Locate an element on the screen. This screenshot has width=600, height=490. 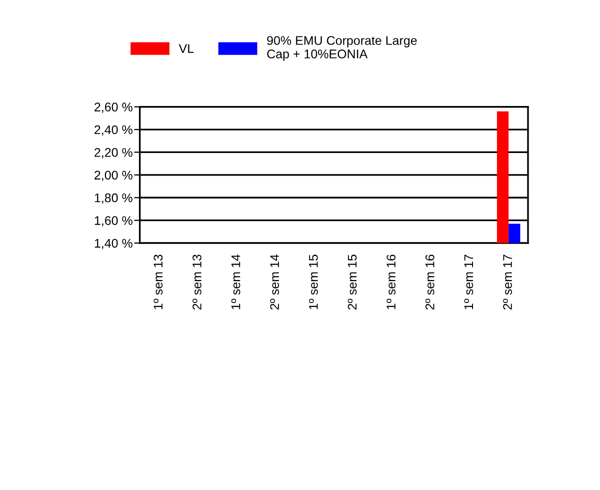
x-tick-label: 2º sem 15 is located at coordinates (352, 282).